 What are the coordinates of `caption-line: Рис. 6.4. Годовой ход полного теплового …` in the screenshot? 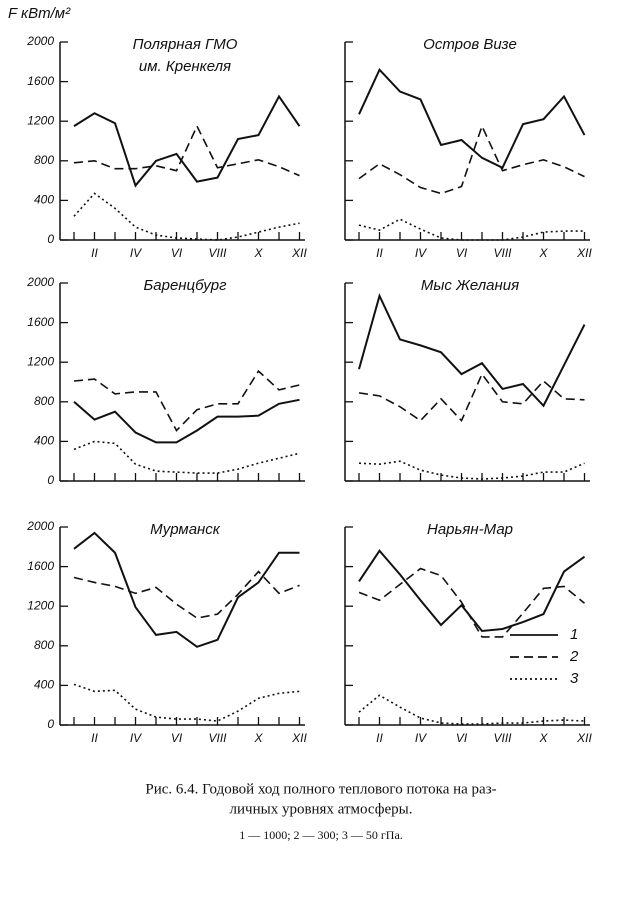 It's located at (320, 789).